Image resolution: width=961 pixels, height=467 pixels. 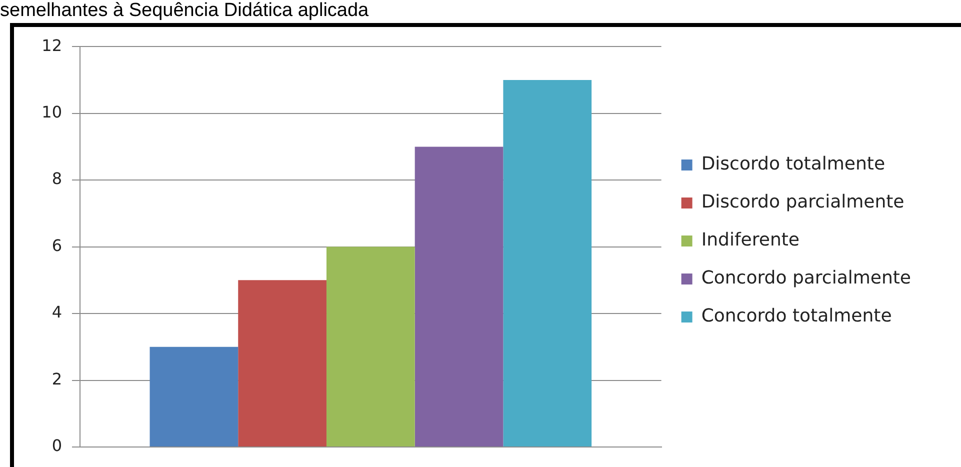 What do you see at coordinates (796, 316) in the screenshot?
I see `legend-label: Concordo totalmente` at bounding box center [796, 316].